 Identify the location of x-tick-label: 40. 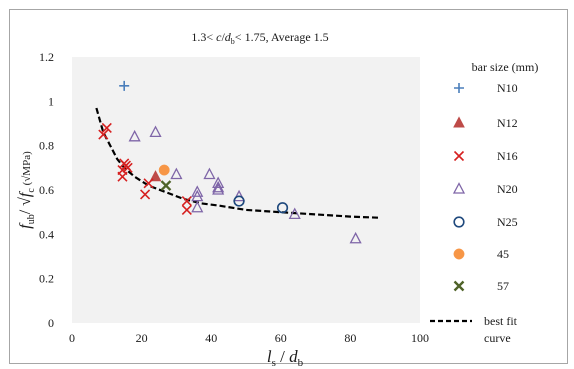
(211, 338).